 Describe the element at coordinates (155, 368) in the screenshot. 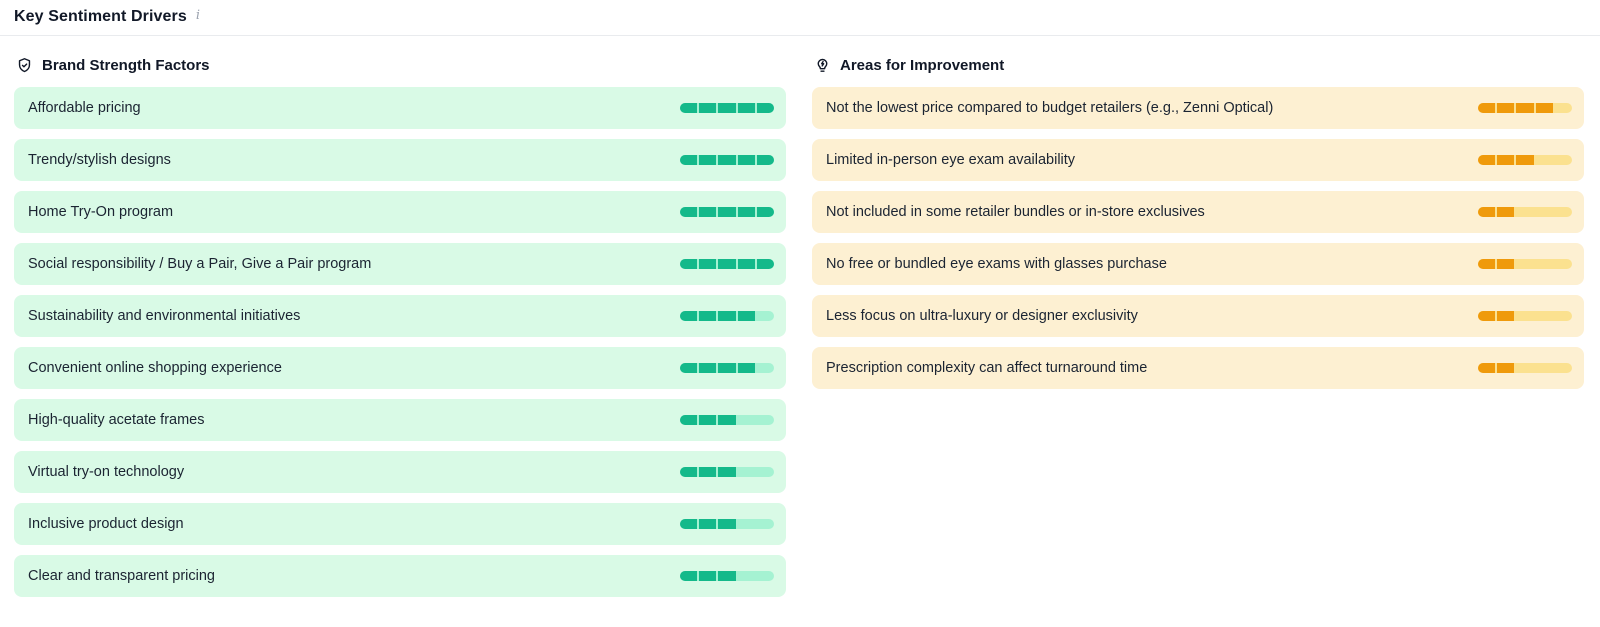

I see `driver-label: Convenient online shopping experience` at that location.